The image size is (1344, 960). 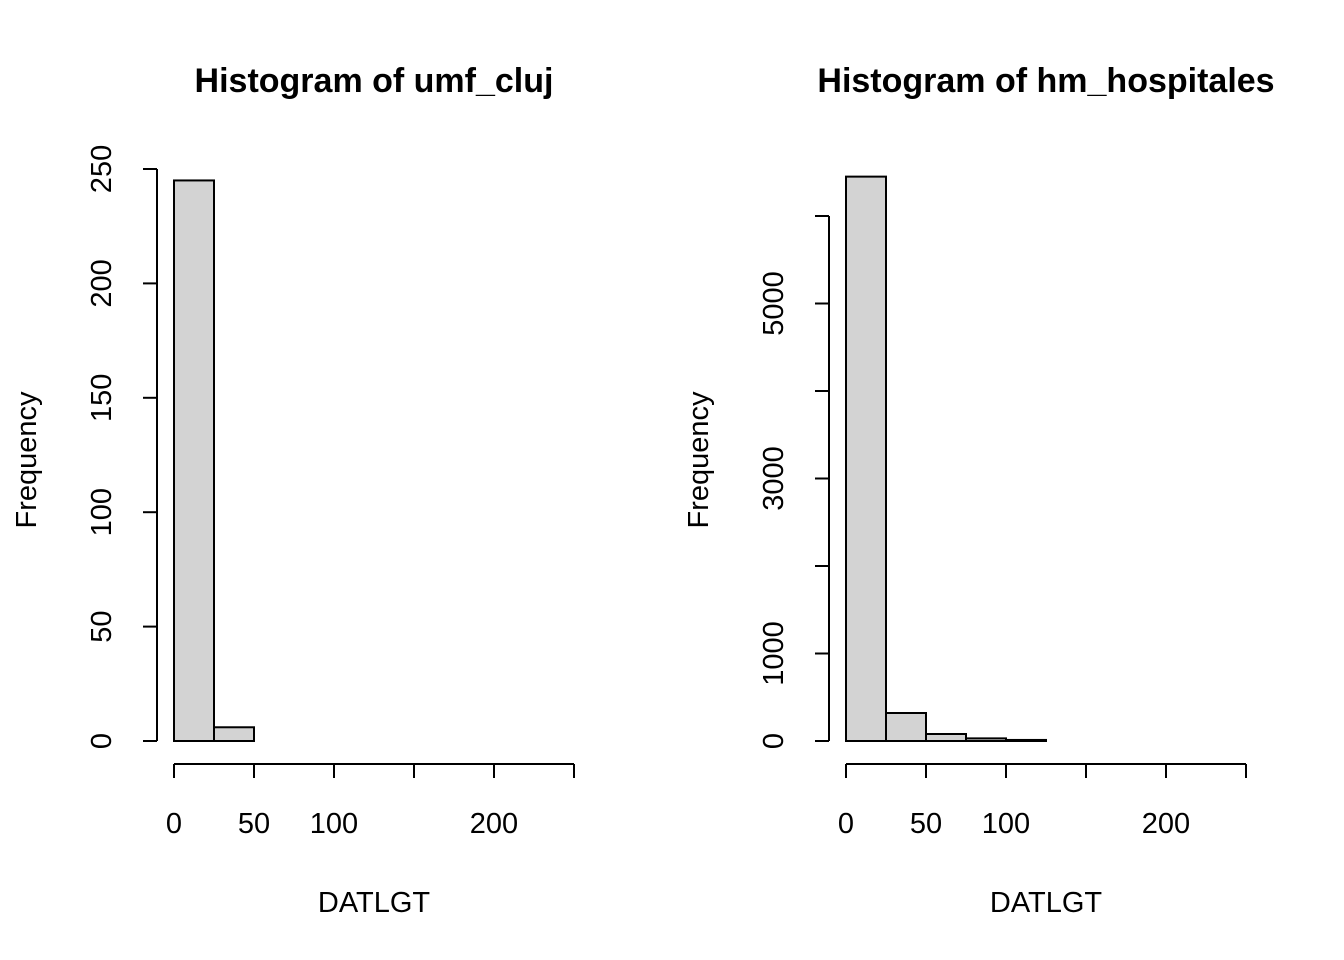 What do you see at coordinates (794, 482) in the screenshot?
I see `y-axis: 0 1000 3000 5000` at bounding box center [794, 482].